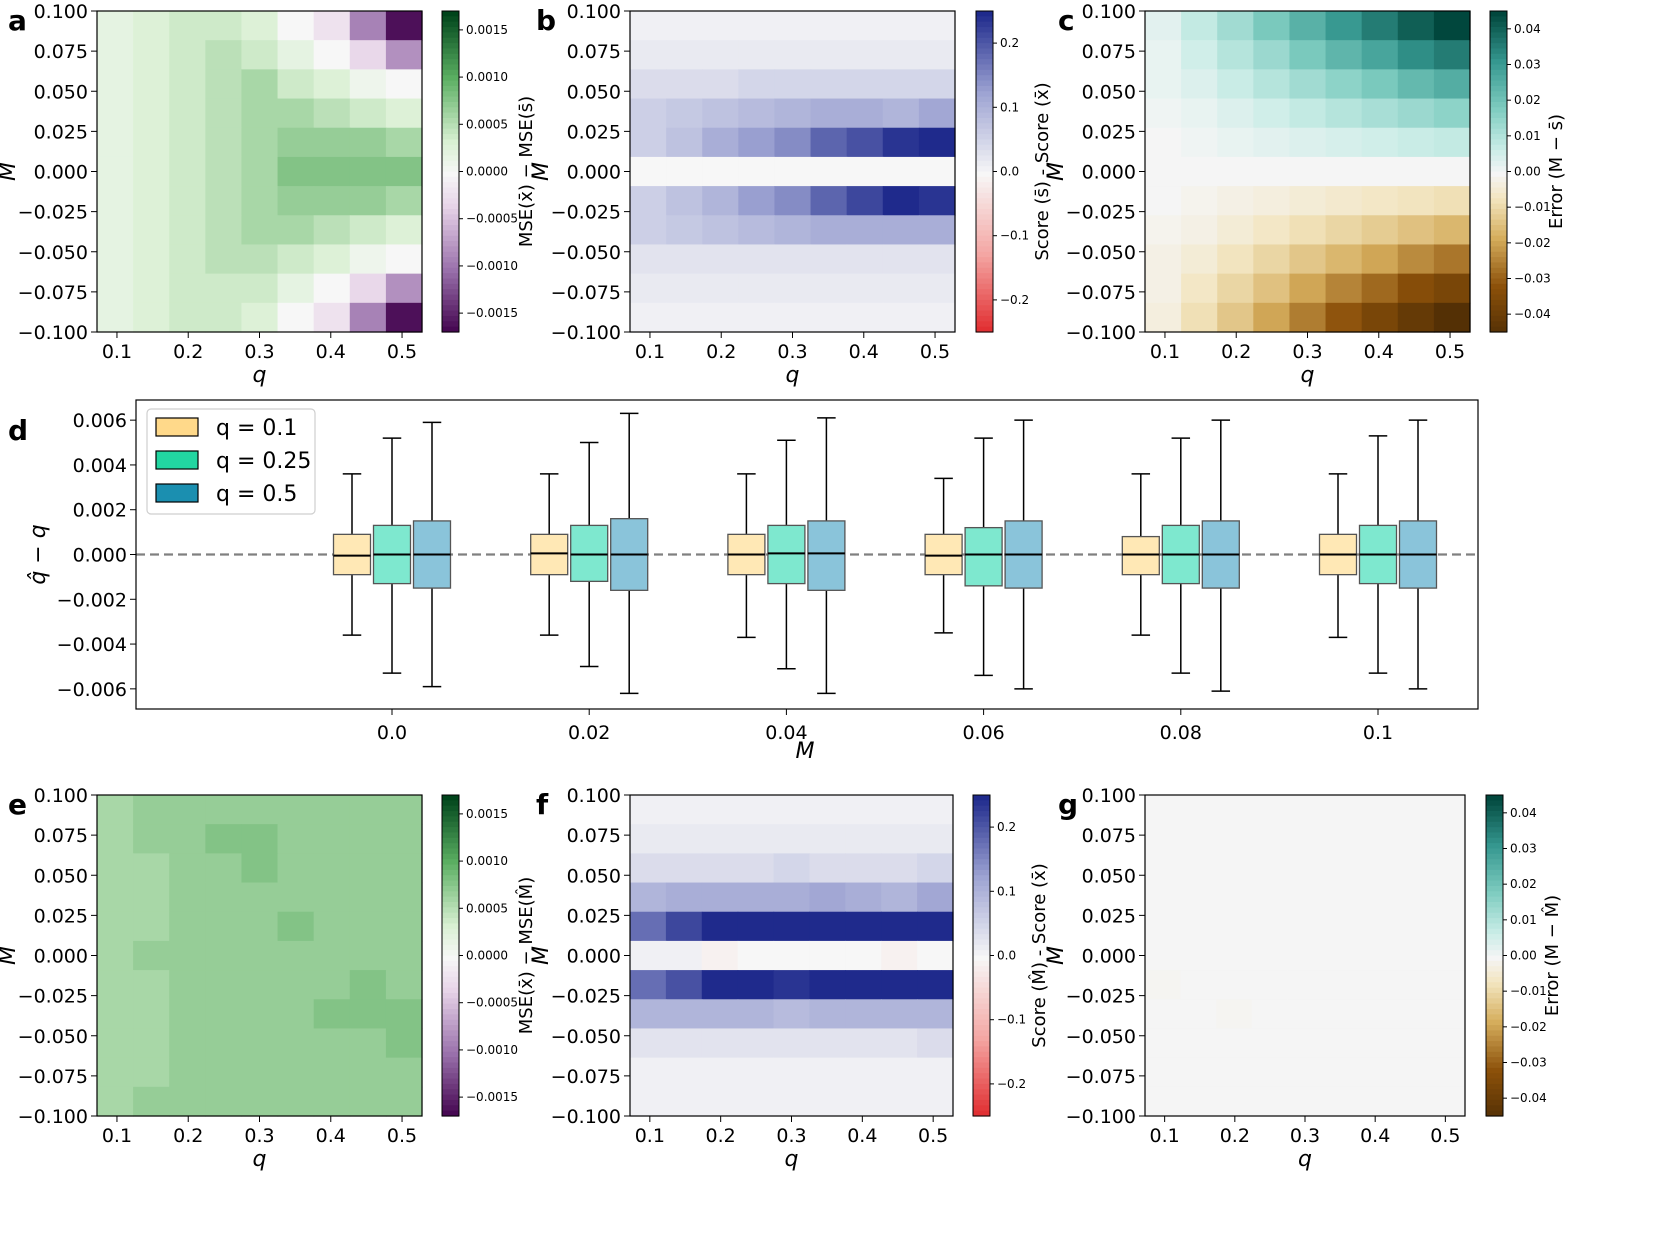  What do you see at coordinates (177, 493) in the screenshot?
I see `legend-swatch` at bounding box center [177, 493].